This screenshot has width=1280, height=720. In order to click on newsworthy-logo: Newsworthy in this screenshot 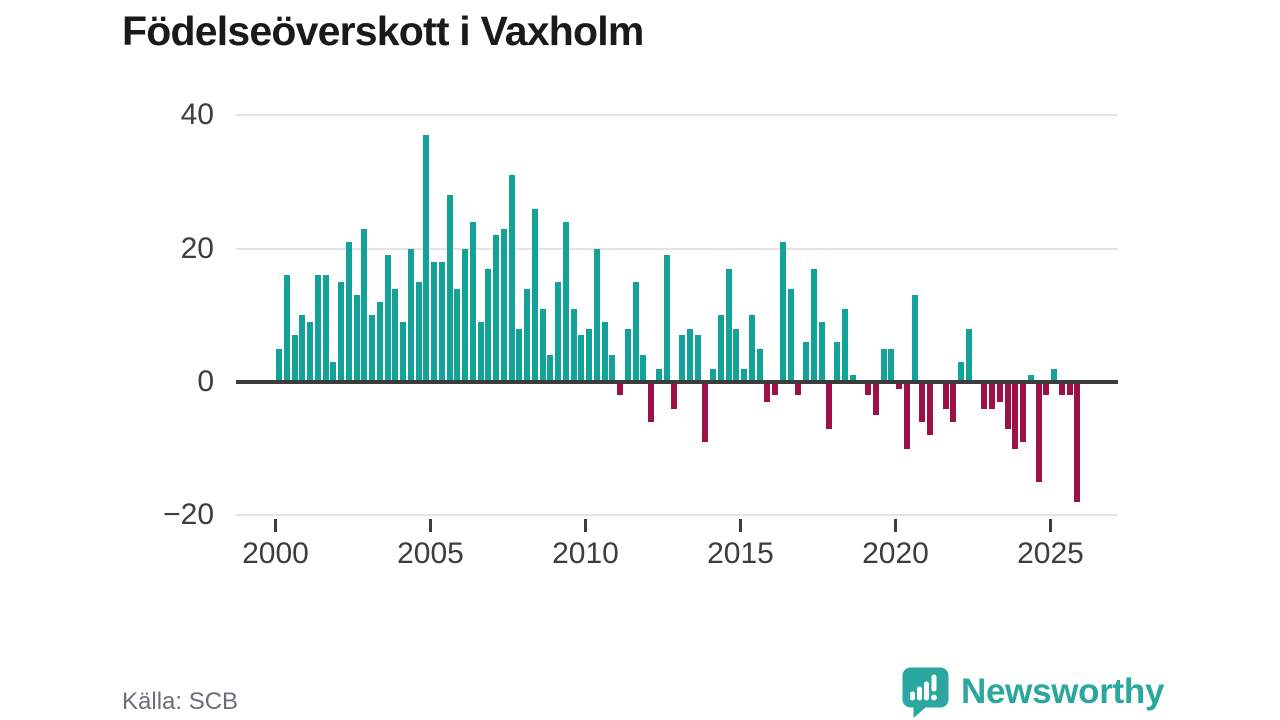, I will do `click(1032, 692)`.